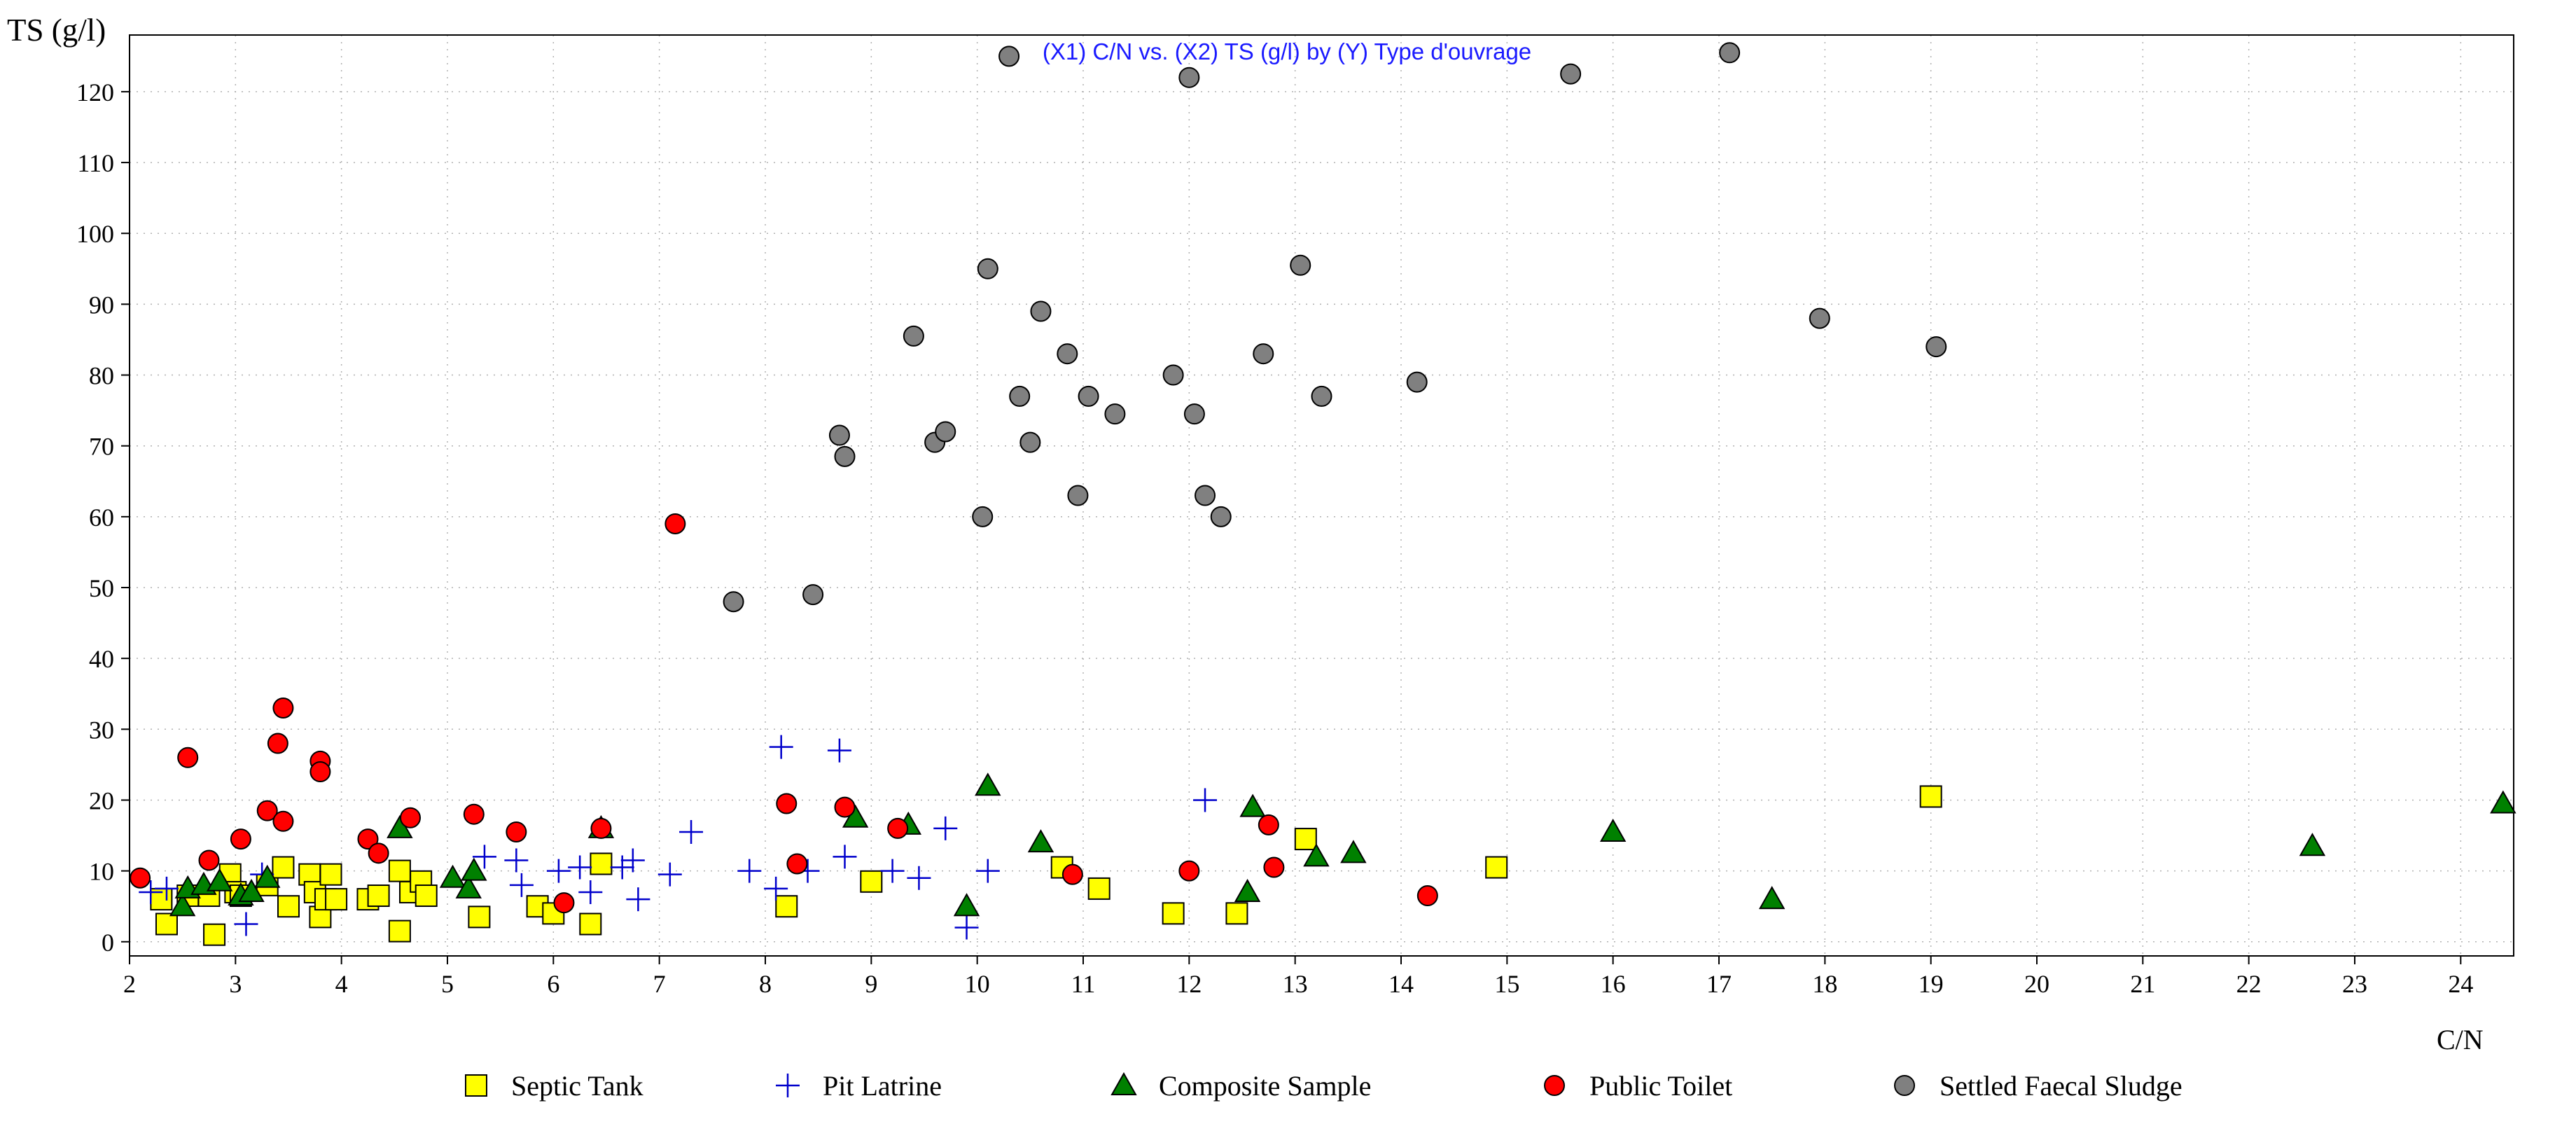  Describe the element at coordinates (882, 1086) in the screenshot. I see `legend-label-pit-latrine: Pit Latrine` at that location.